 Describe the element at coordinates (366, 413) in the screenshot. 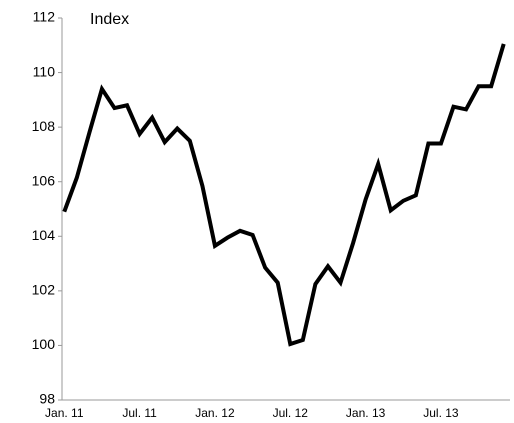

I see `x-tick-label: Jan. 13` at that location.